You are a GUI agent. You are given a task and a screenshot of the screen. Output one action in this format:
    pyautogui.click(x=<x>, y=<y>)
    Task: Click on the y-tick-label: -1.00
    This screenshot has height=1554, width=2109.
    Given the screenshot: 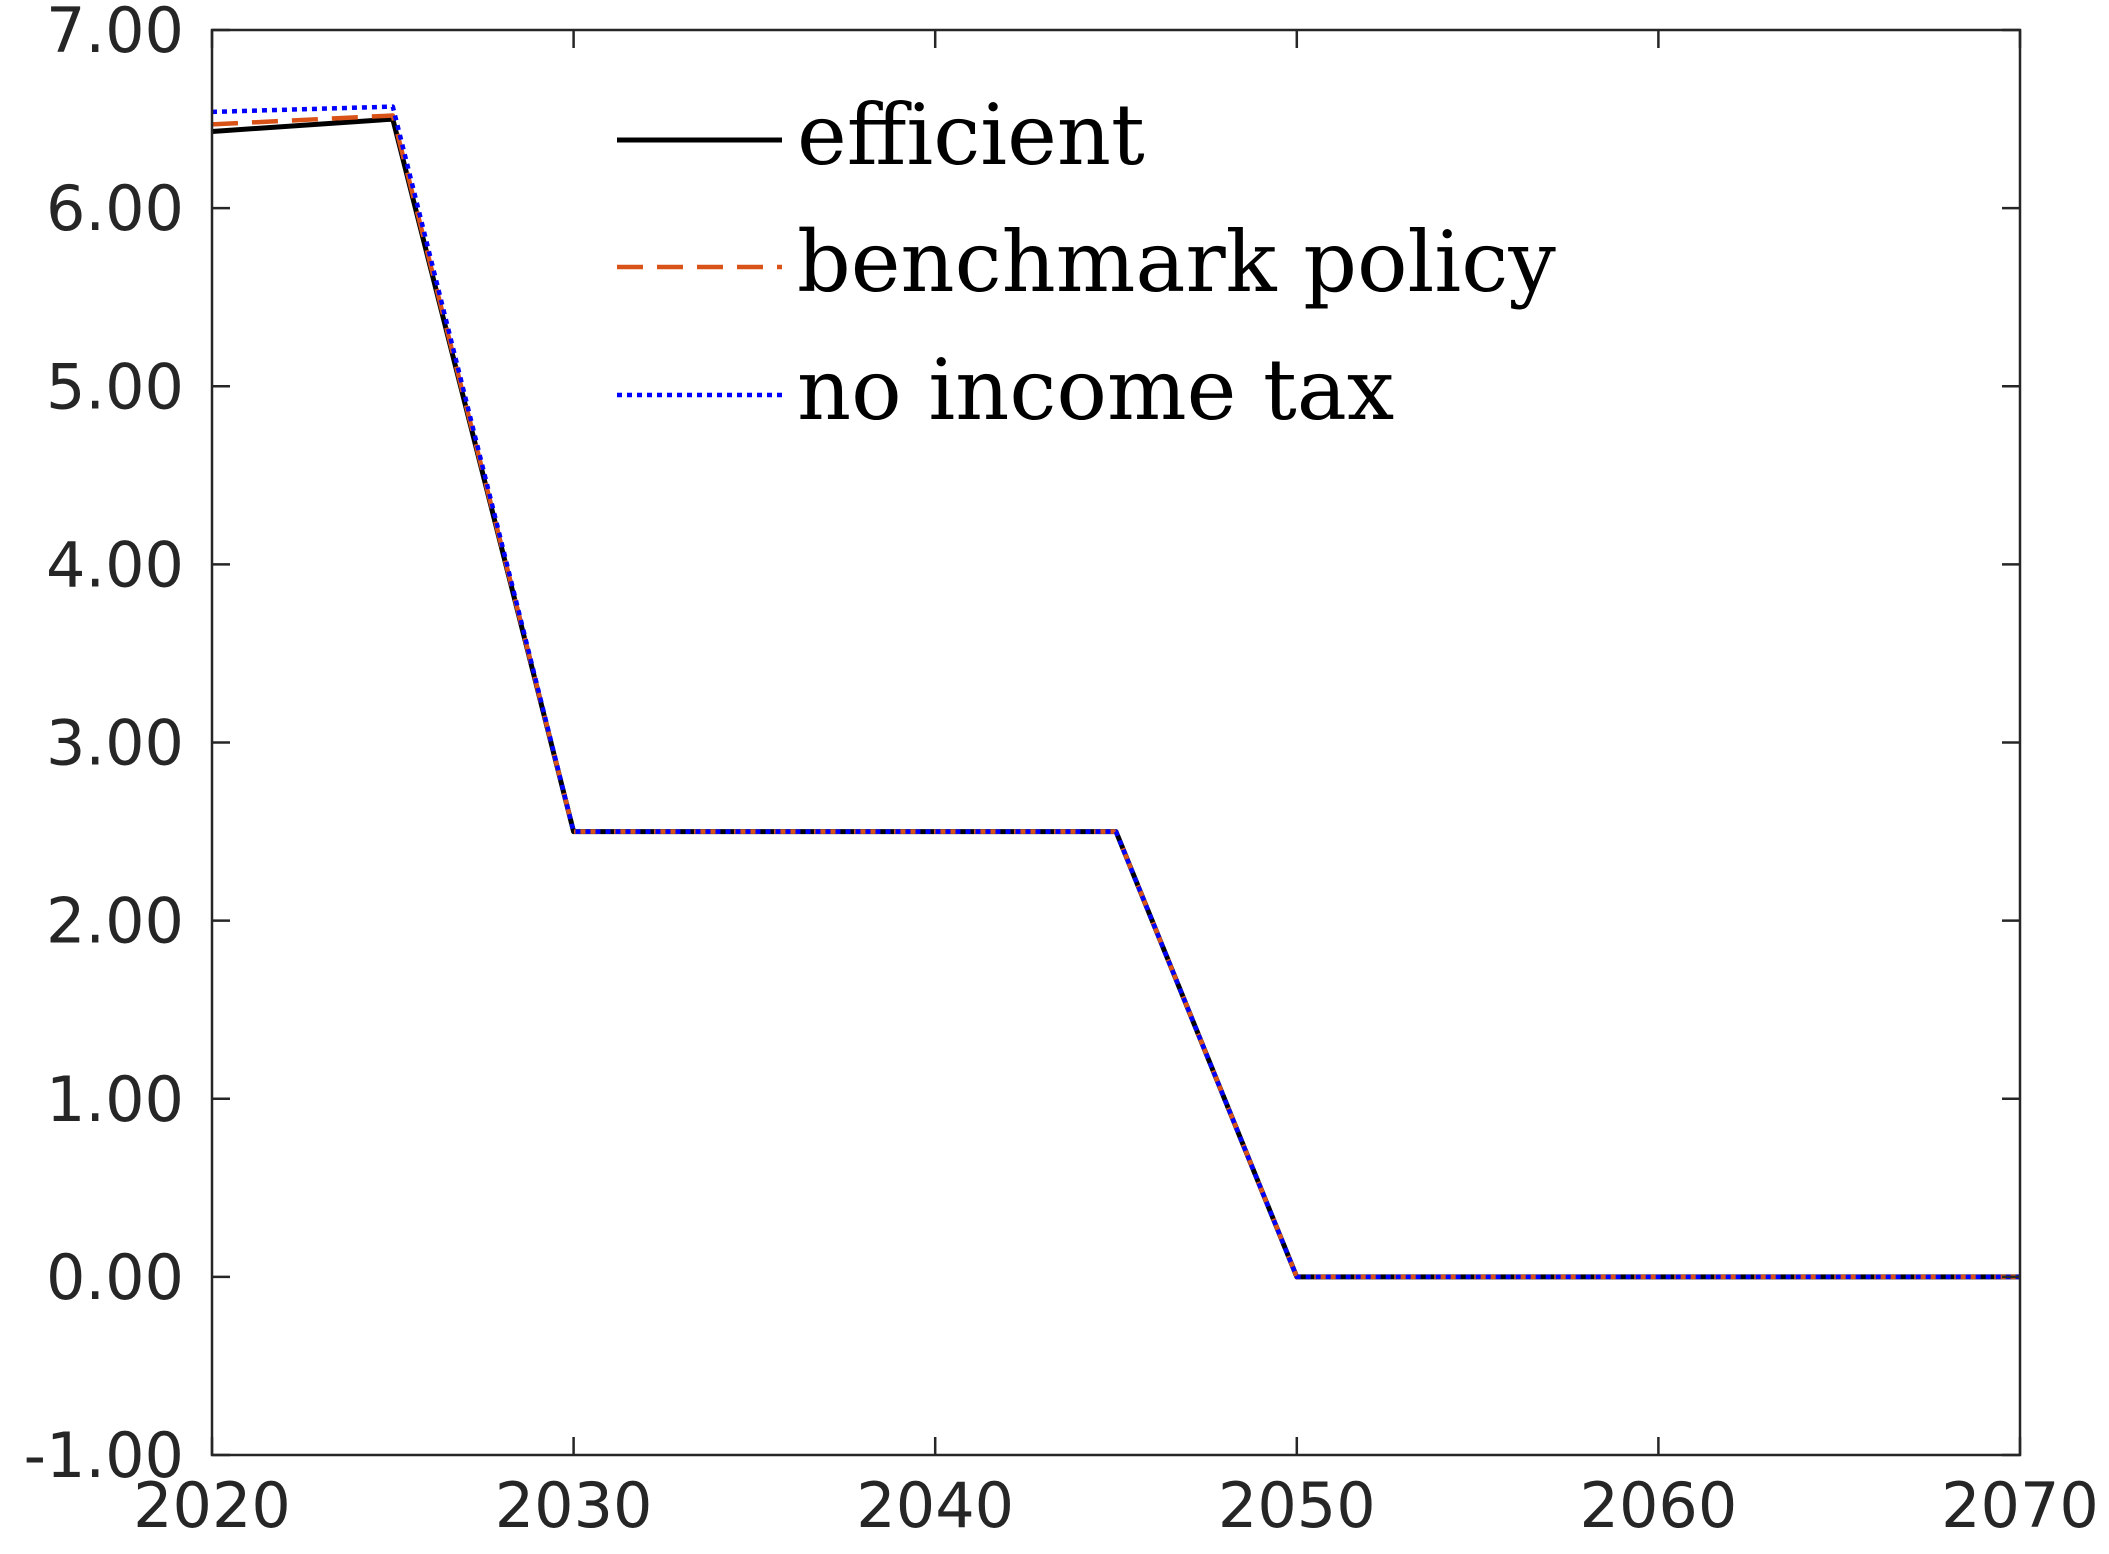 What is the action you would take?
    pyautogui.click(x=104, y=1455)
    